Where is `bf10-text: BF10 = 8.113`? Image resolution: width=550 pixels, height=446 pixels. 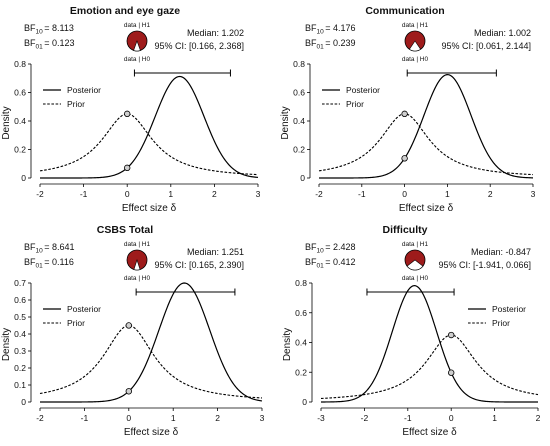 bf10-text: BF10 = 8.113 is located at coordinates (49, 29).